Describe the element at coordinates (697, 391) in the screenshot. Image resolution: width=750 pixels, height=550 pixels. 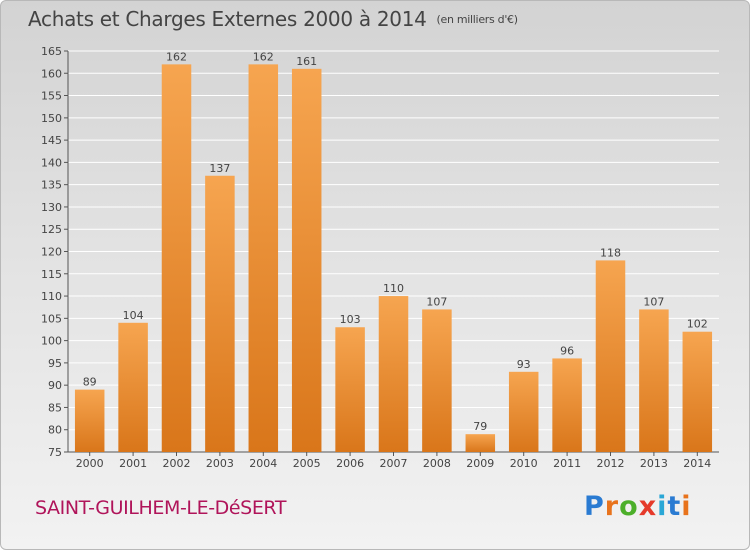
I see `bar-2014` at that location.